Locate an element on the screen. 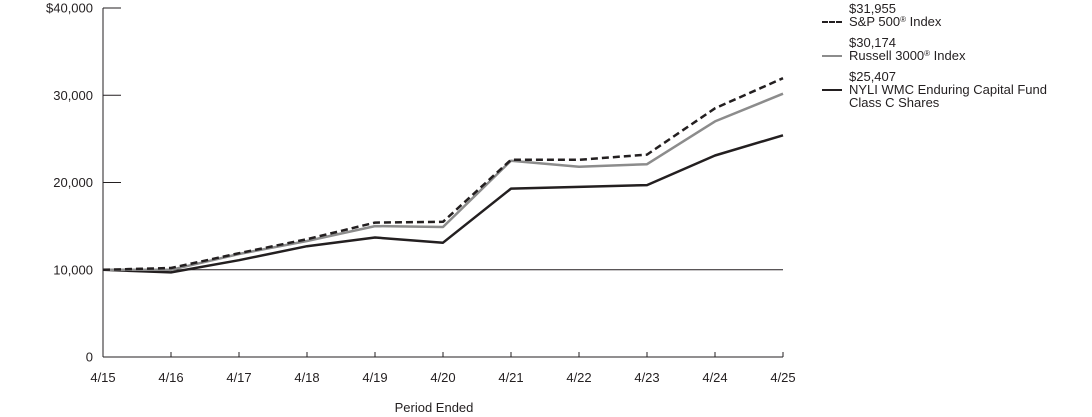  y-tick-label: 0 is located at coordinates (89, 357).